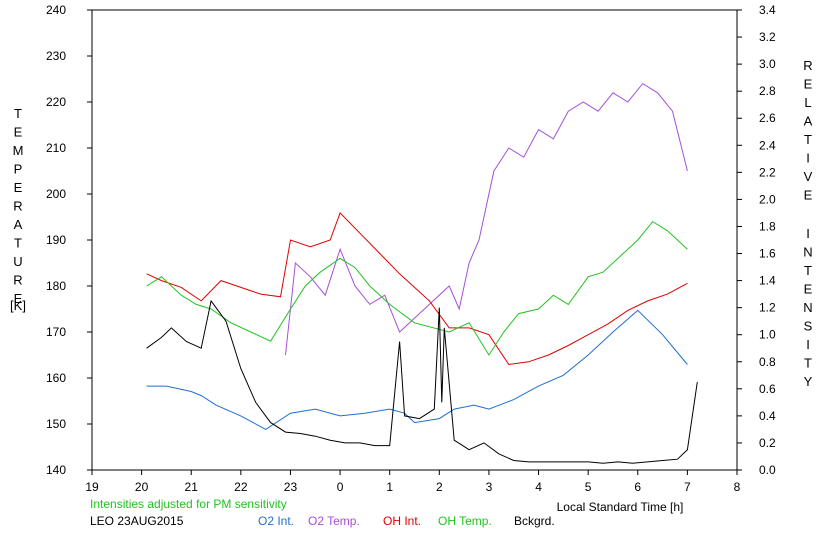 The width and height of the screenshot is (828, 535). I want to click on x-tick-label: 21, so click(192, 487).